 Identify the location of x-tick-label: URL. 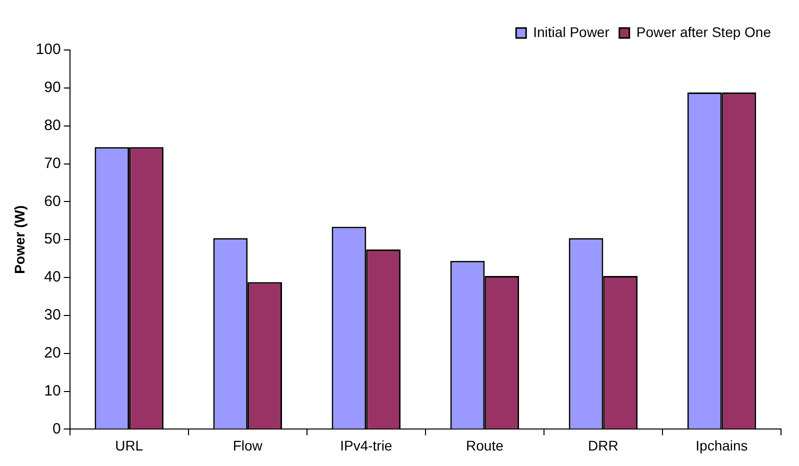
(129, 445).